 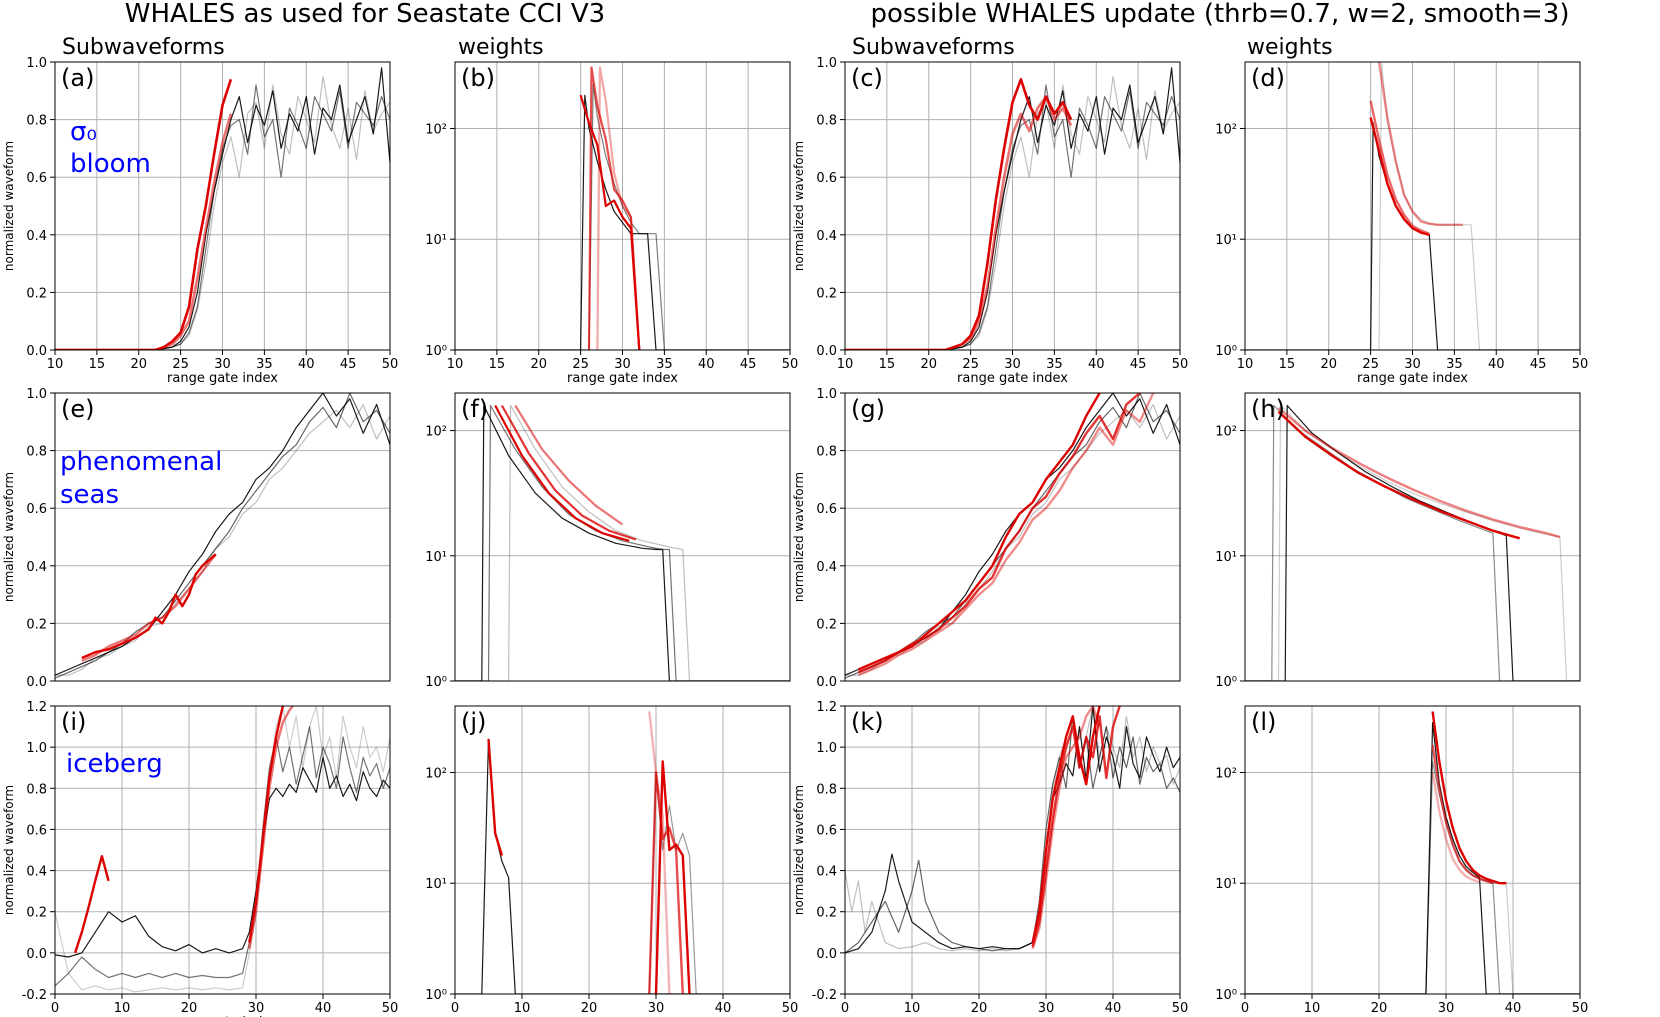 I want to click on panel-label: (b), so click(x=478, y=78).